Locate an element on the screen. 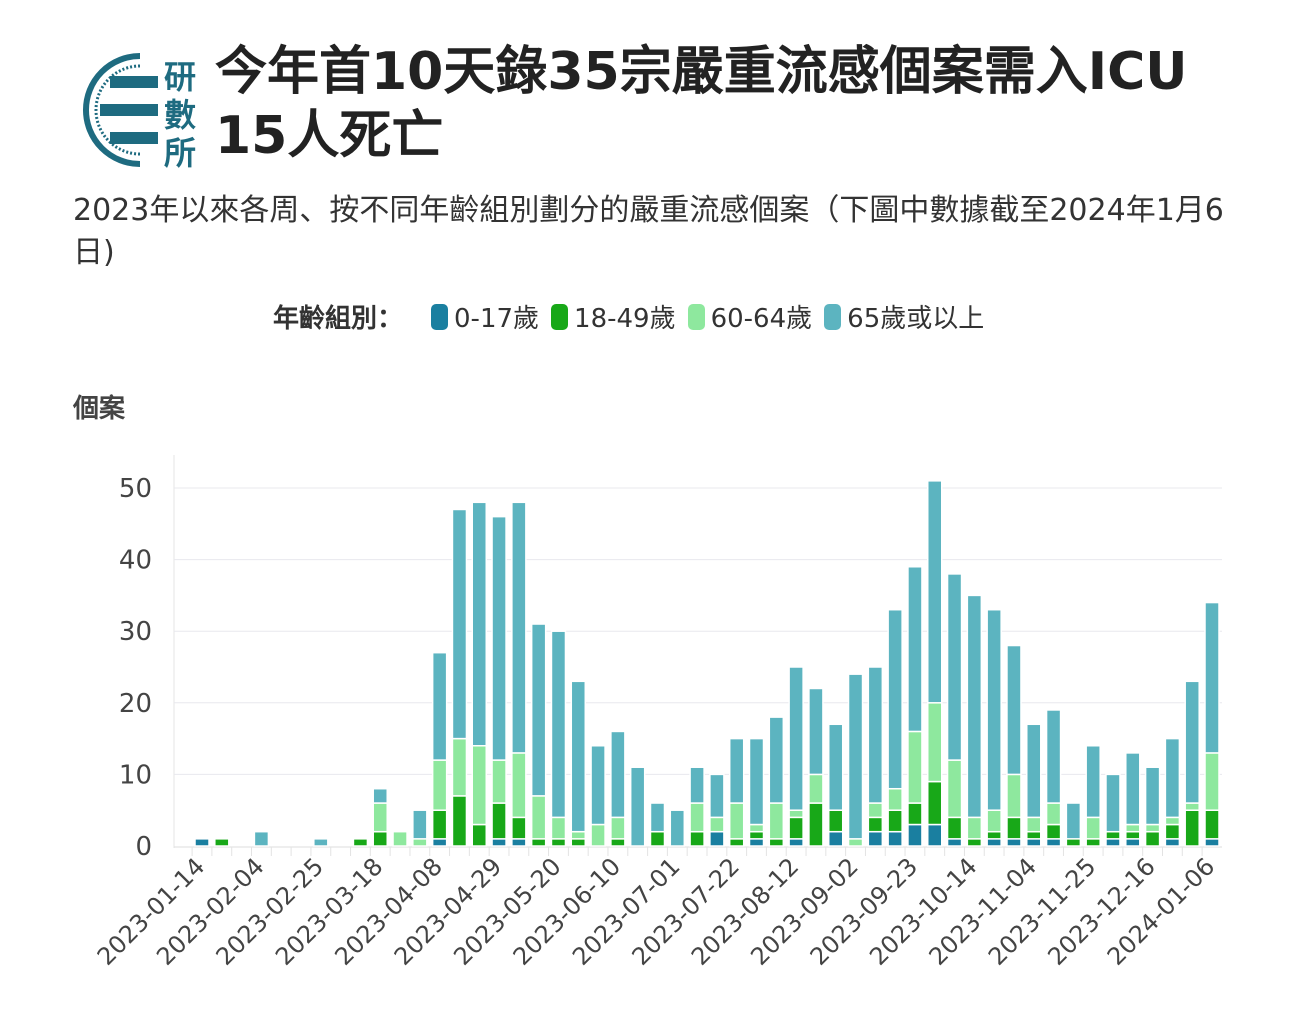 This screenshot has height=1024, width=1302. legend-item: 60-64歲 is located at coordinates (749, 316).